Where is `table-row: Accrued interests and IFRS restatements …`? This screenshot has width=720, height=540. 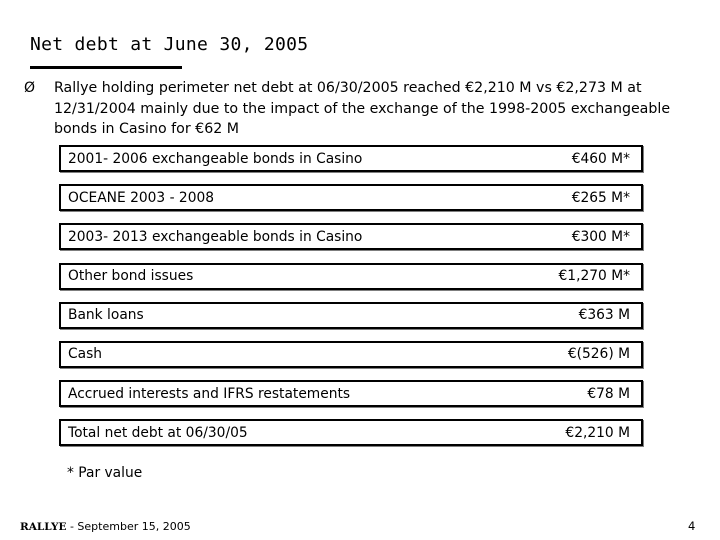
table-row: Accrued interests and IFRS restatements … is located at coordinates (351, 394).